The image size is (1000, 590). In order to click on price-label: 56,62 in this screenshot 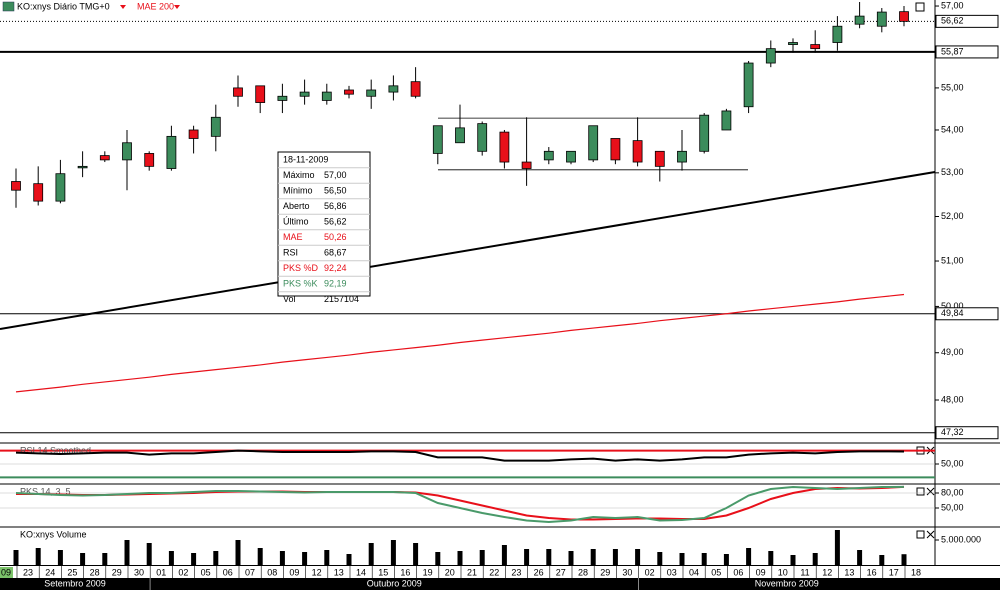, I will do `click(952, 21)`.